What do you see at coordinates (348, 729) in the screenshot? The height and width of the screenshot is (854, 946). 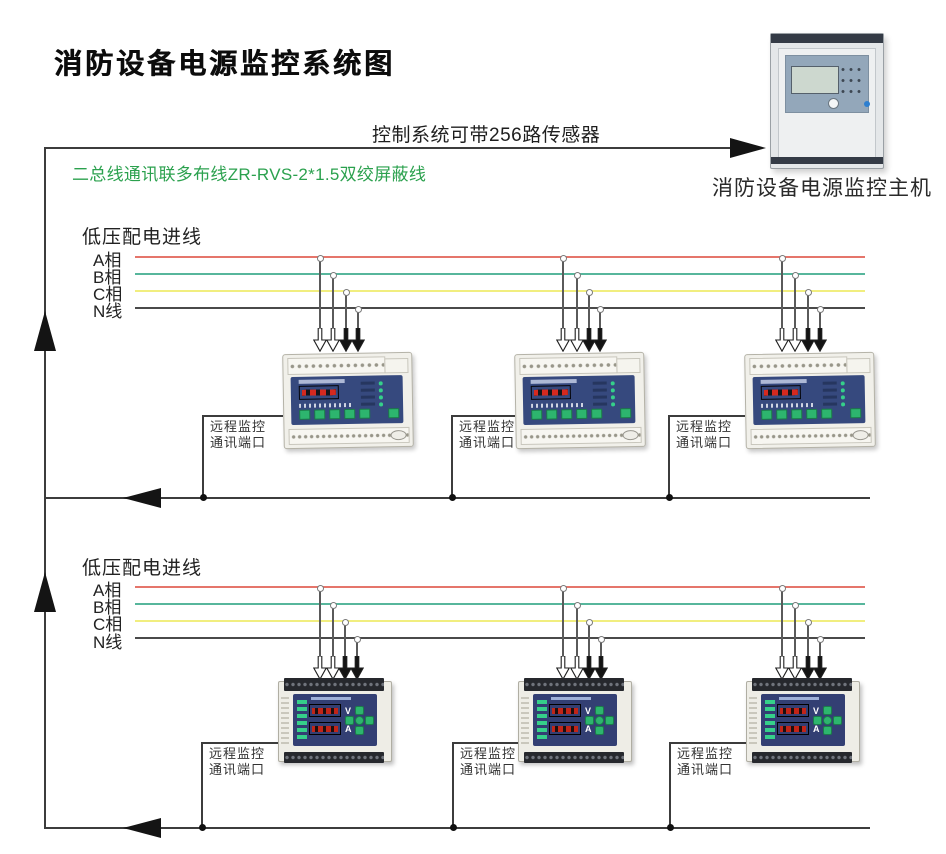 I see `amp-label: A` at bounding box center [348, 729].